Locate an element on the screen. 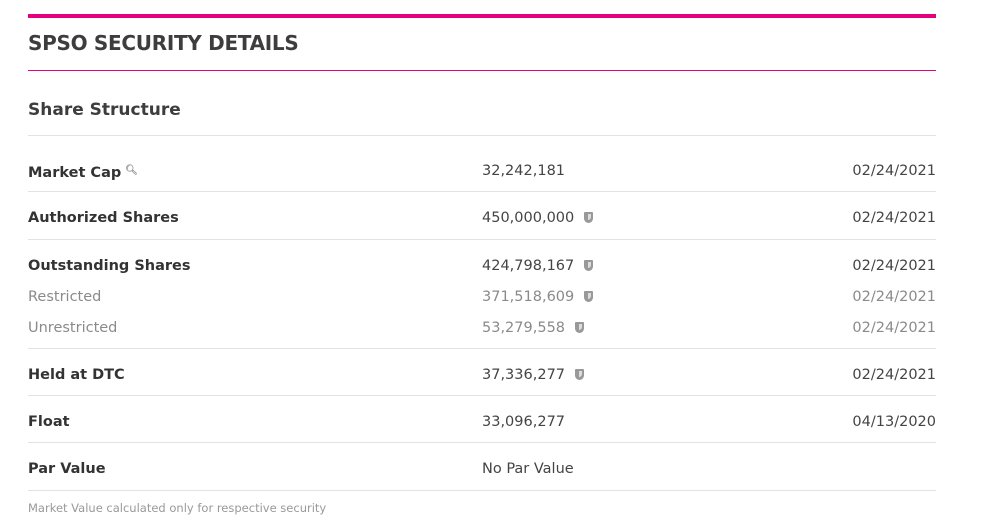 The width and height of the screenshot is (1000, 530). row-label: Par Value is located at coordinates (67, 469).